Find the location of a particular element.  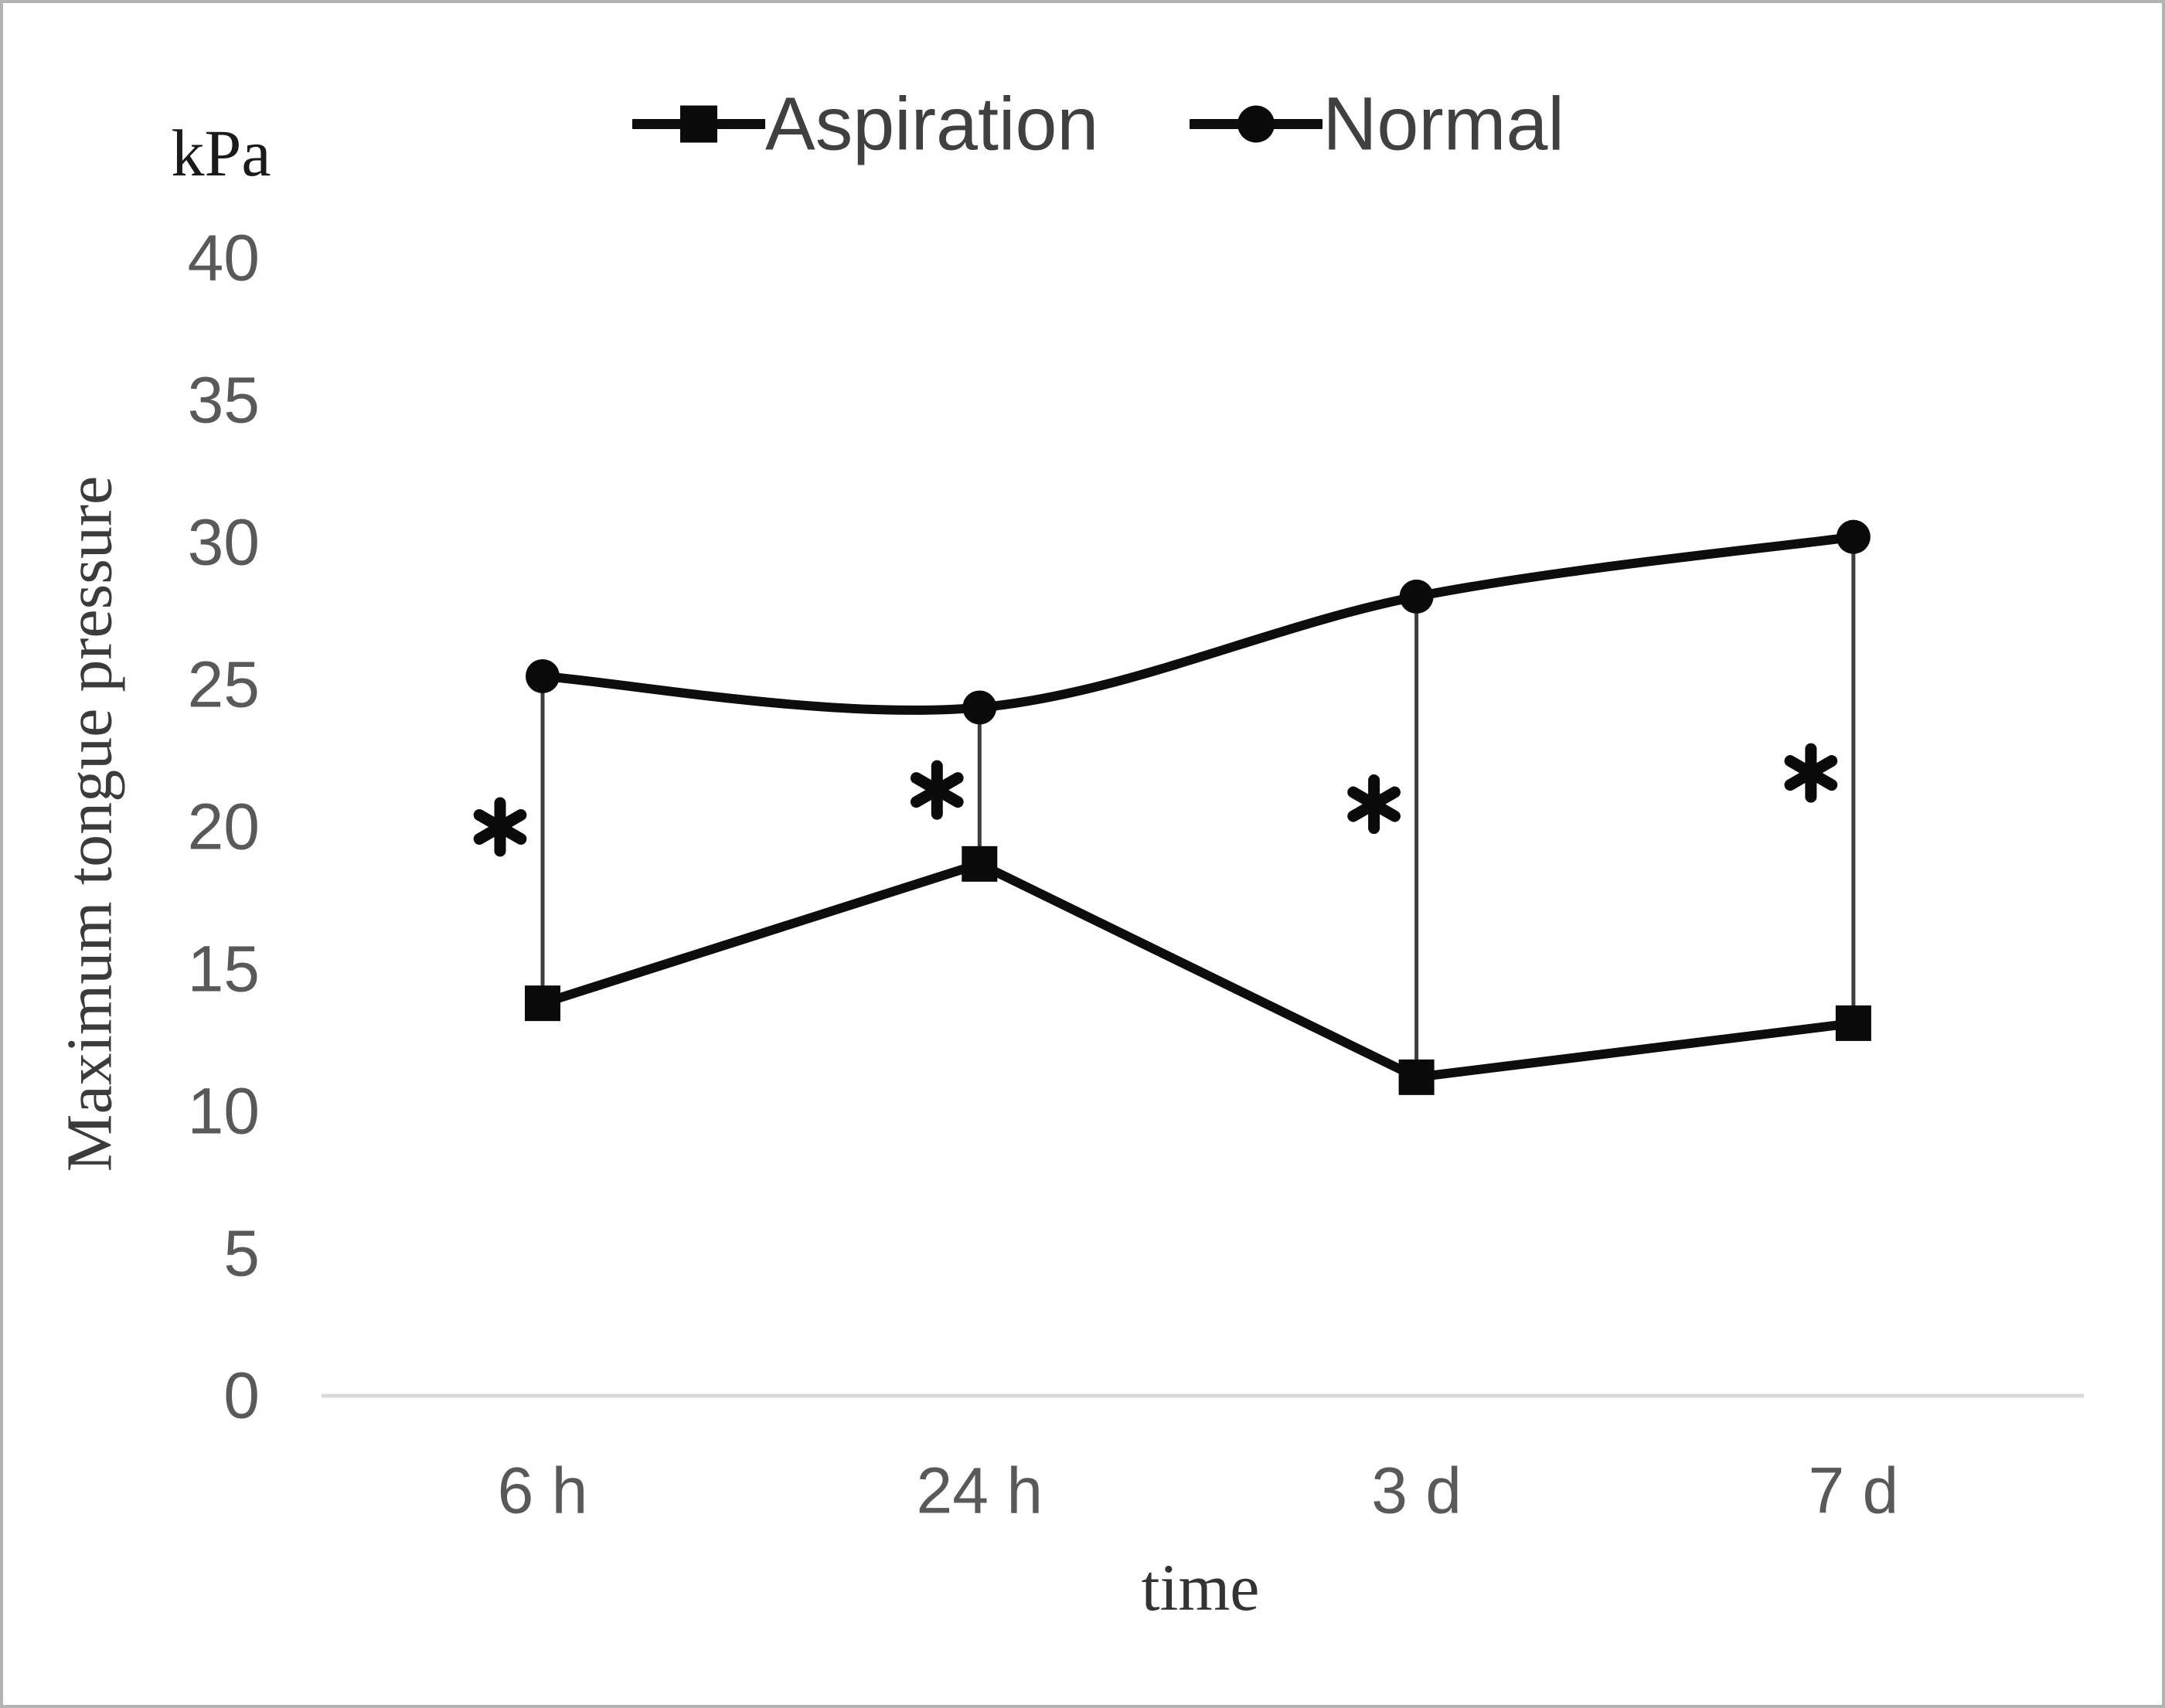

legend: Aspiration Normal is located at coordinates (1098, 124).